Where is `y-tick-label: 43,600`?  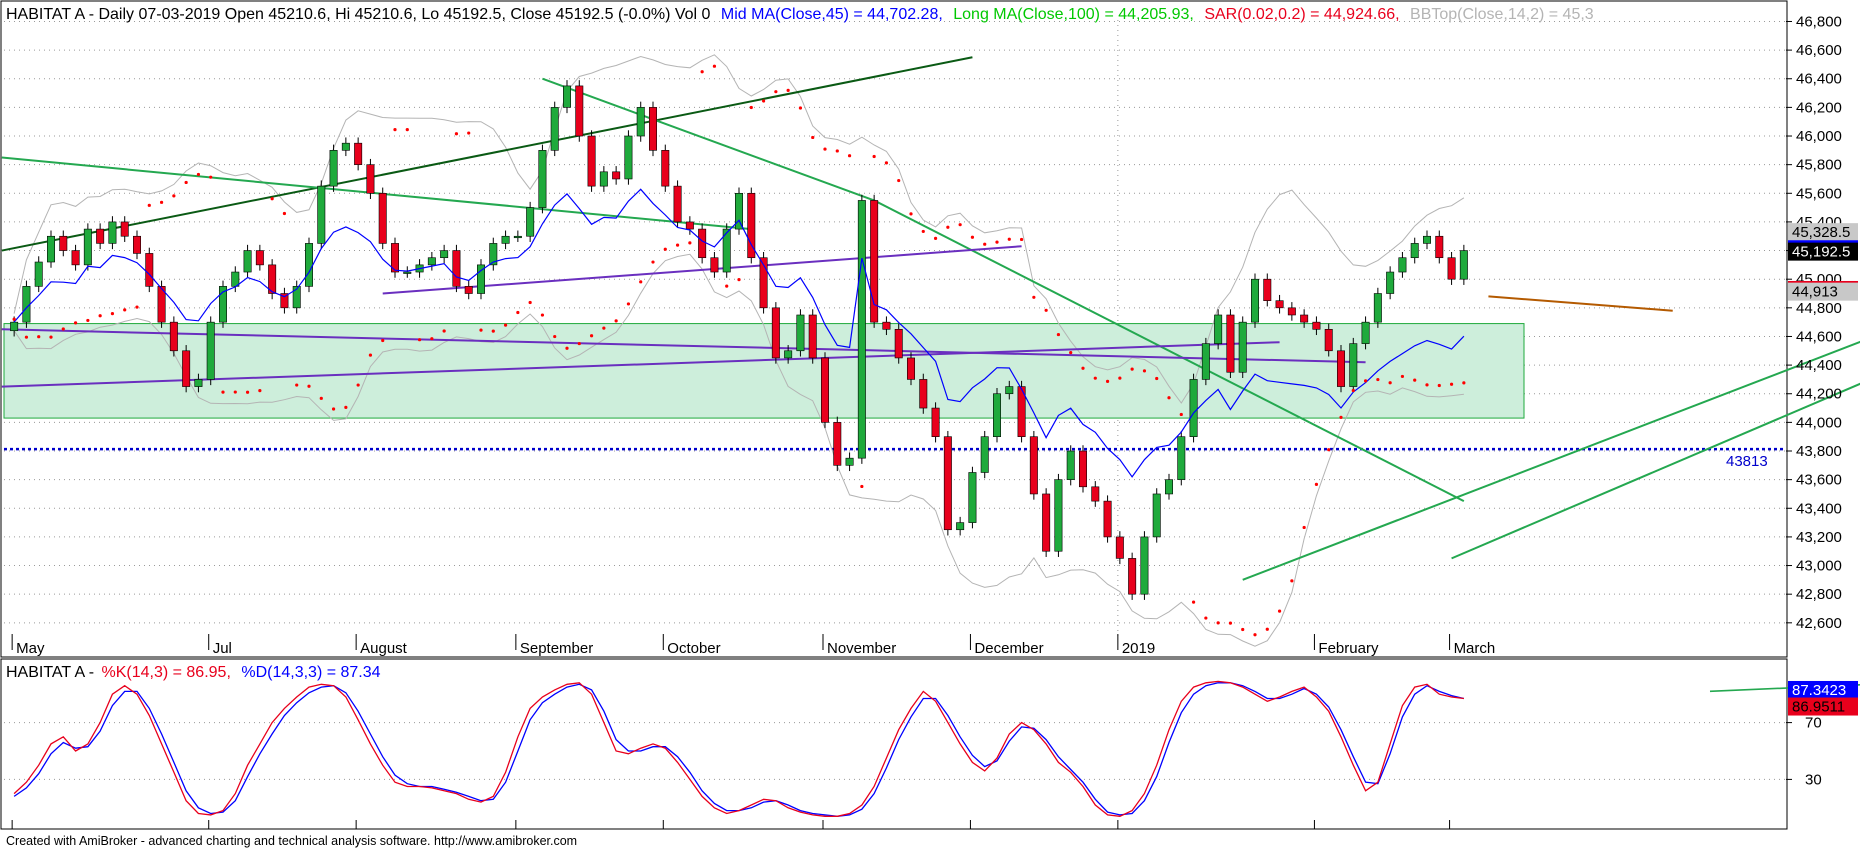
y-tick-label: 43,600 is located at coordinates (1819, 480).